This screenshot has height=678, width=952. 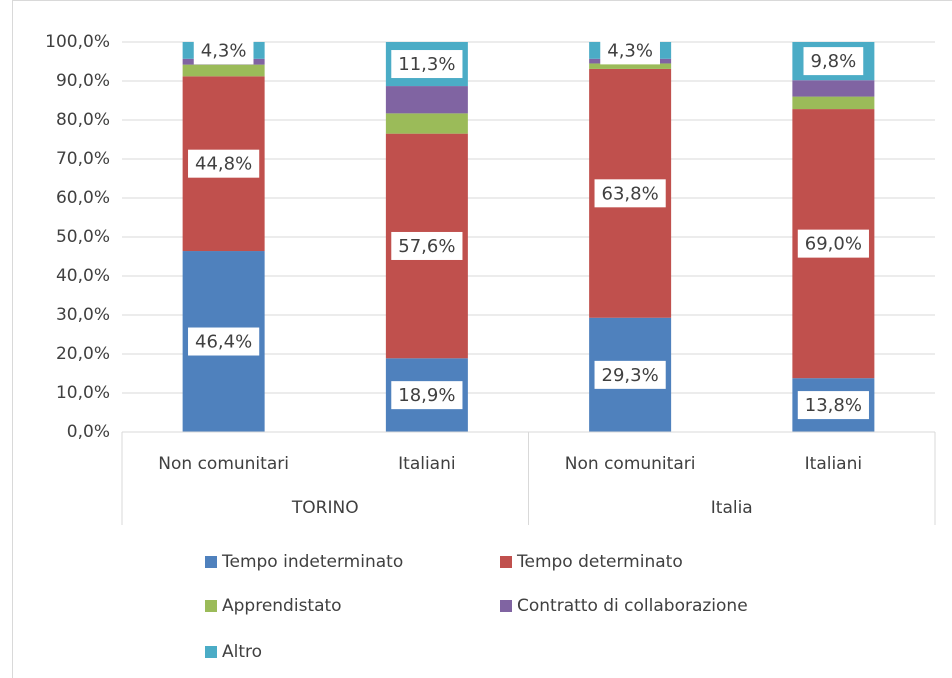 I want to click on y-tick-label: 90,0%, so click(x=83, y=81).